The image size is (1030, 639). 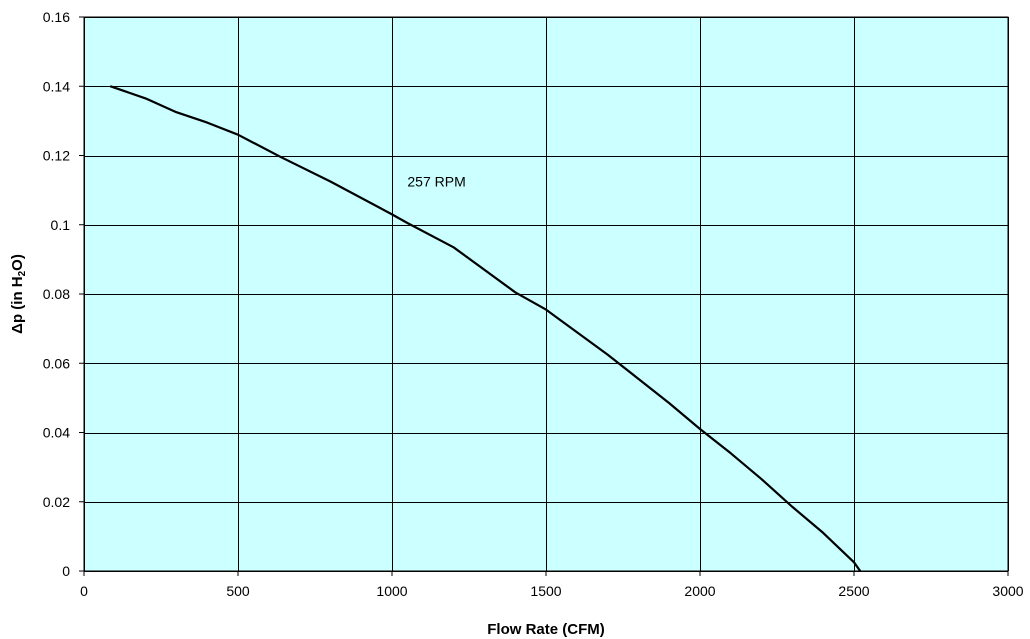 What do you see at coordinates (22, 273) in the screenshot?
I see `y-axis-title-subscript: 2` at bounding box center [22, 273].